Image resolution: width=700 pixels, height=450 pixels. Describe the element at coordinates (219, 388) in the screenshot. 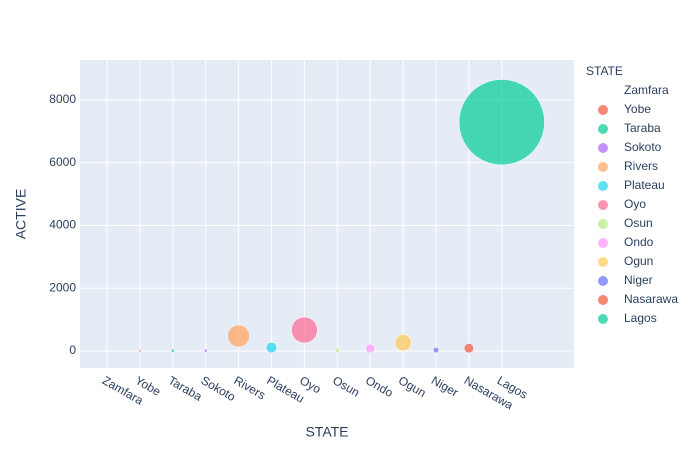

I see `x-tick-label: Sokoto` at that location.